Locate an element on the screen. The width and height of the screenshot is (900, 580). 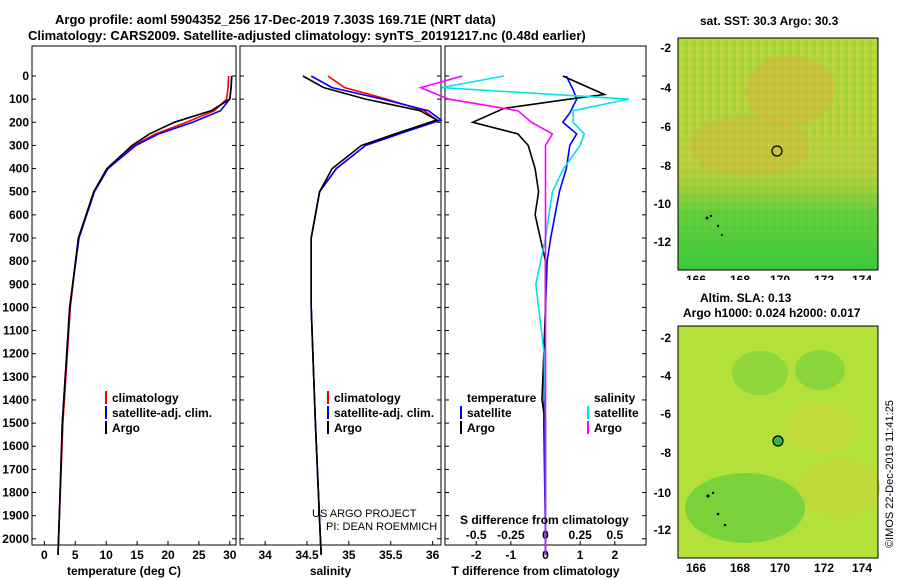
top-x-tick-label: -0.5 is located at coordinates (476, 535).